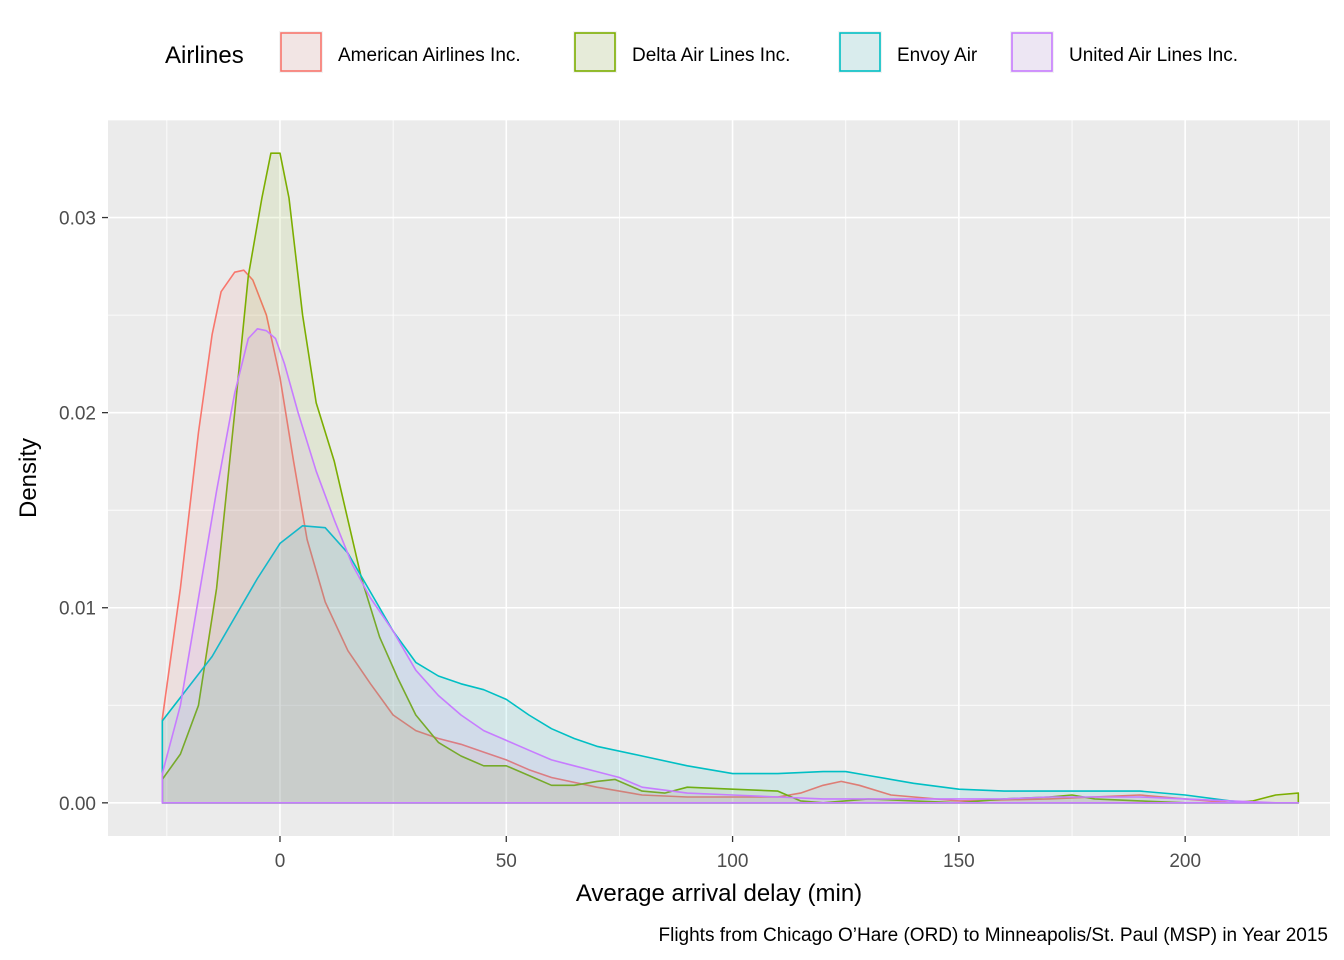  Describe the element at coordinates (429, 55) in the screenshot. I see `legend-label-american-airlines-inc: American Airlines Inc.` at that location.